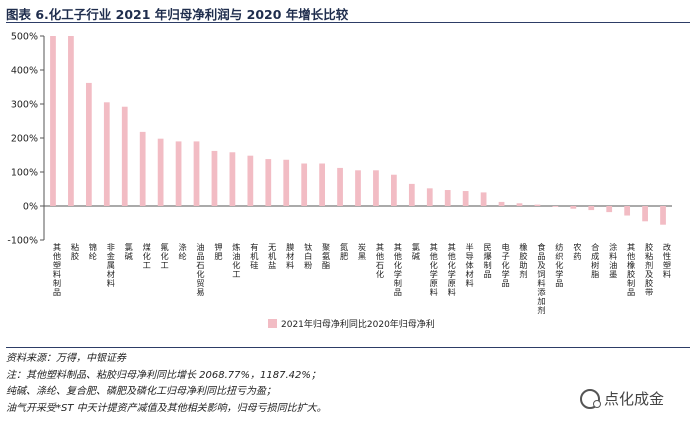  I want to click on y-tick-label: 100%, so click(24, 173).